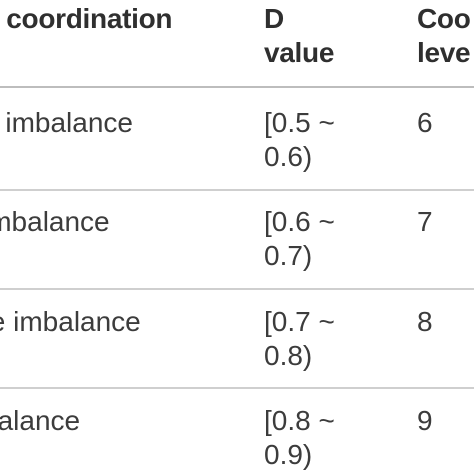  I want to click on row-1-type: e imbalance, so click(66, 122).